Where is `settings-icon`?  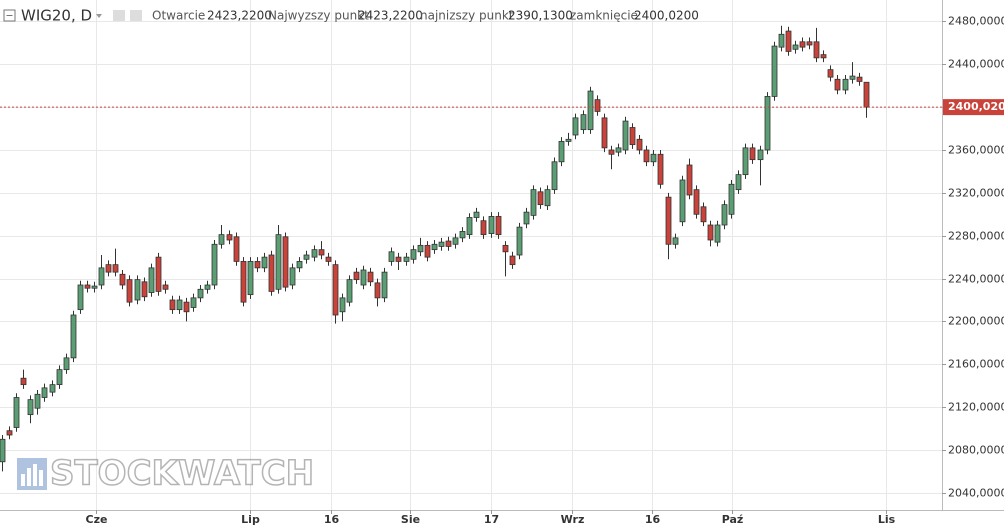 settings-icon is located at coordinates (136, 15).